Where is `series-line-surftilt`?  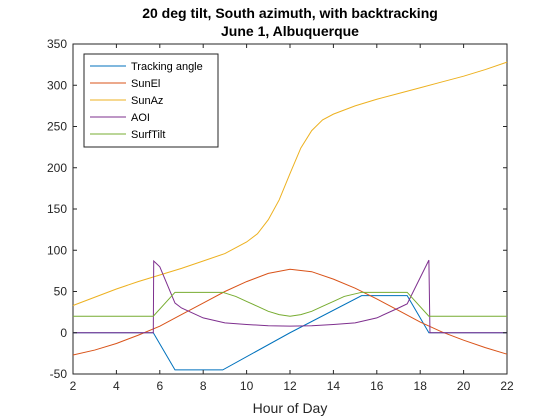 series-line-surftilt is located at coordinates (290, 304).